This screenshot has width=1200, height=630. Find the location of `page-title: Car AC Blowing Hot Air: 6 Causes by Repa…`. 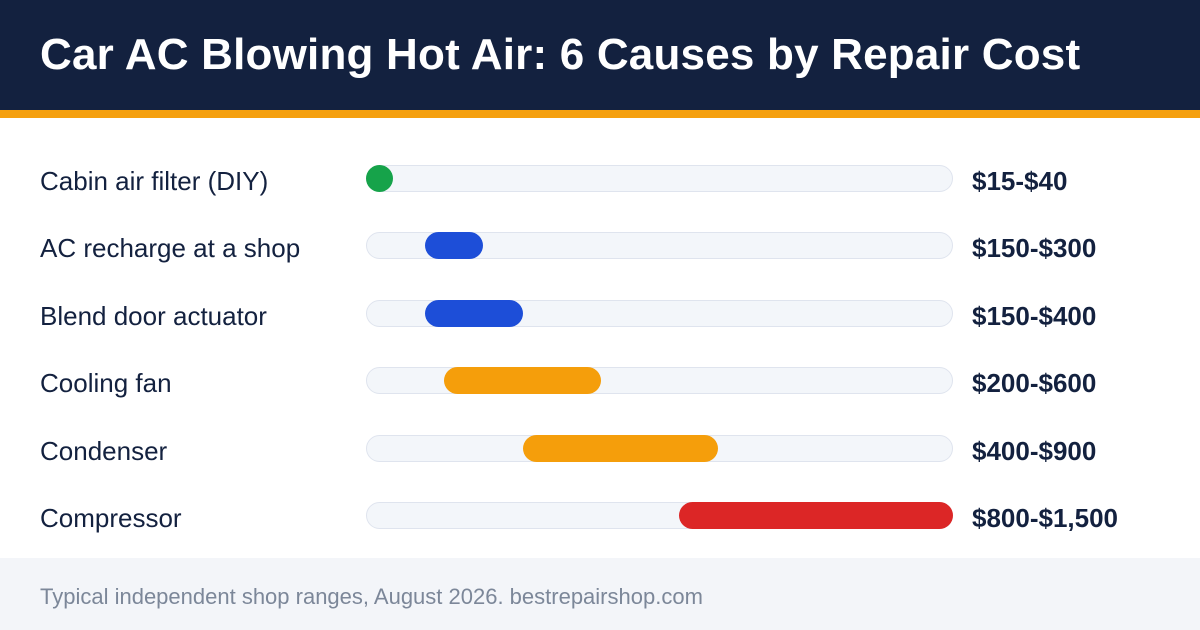

page-title: Car AC Blowing Hot Air: 6 Causes by Repa… is located at coordinates (560, 54).